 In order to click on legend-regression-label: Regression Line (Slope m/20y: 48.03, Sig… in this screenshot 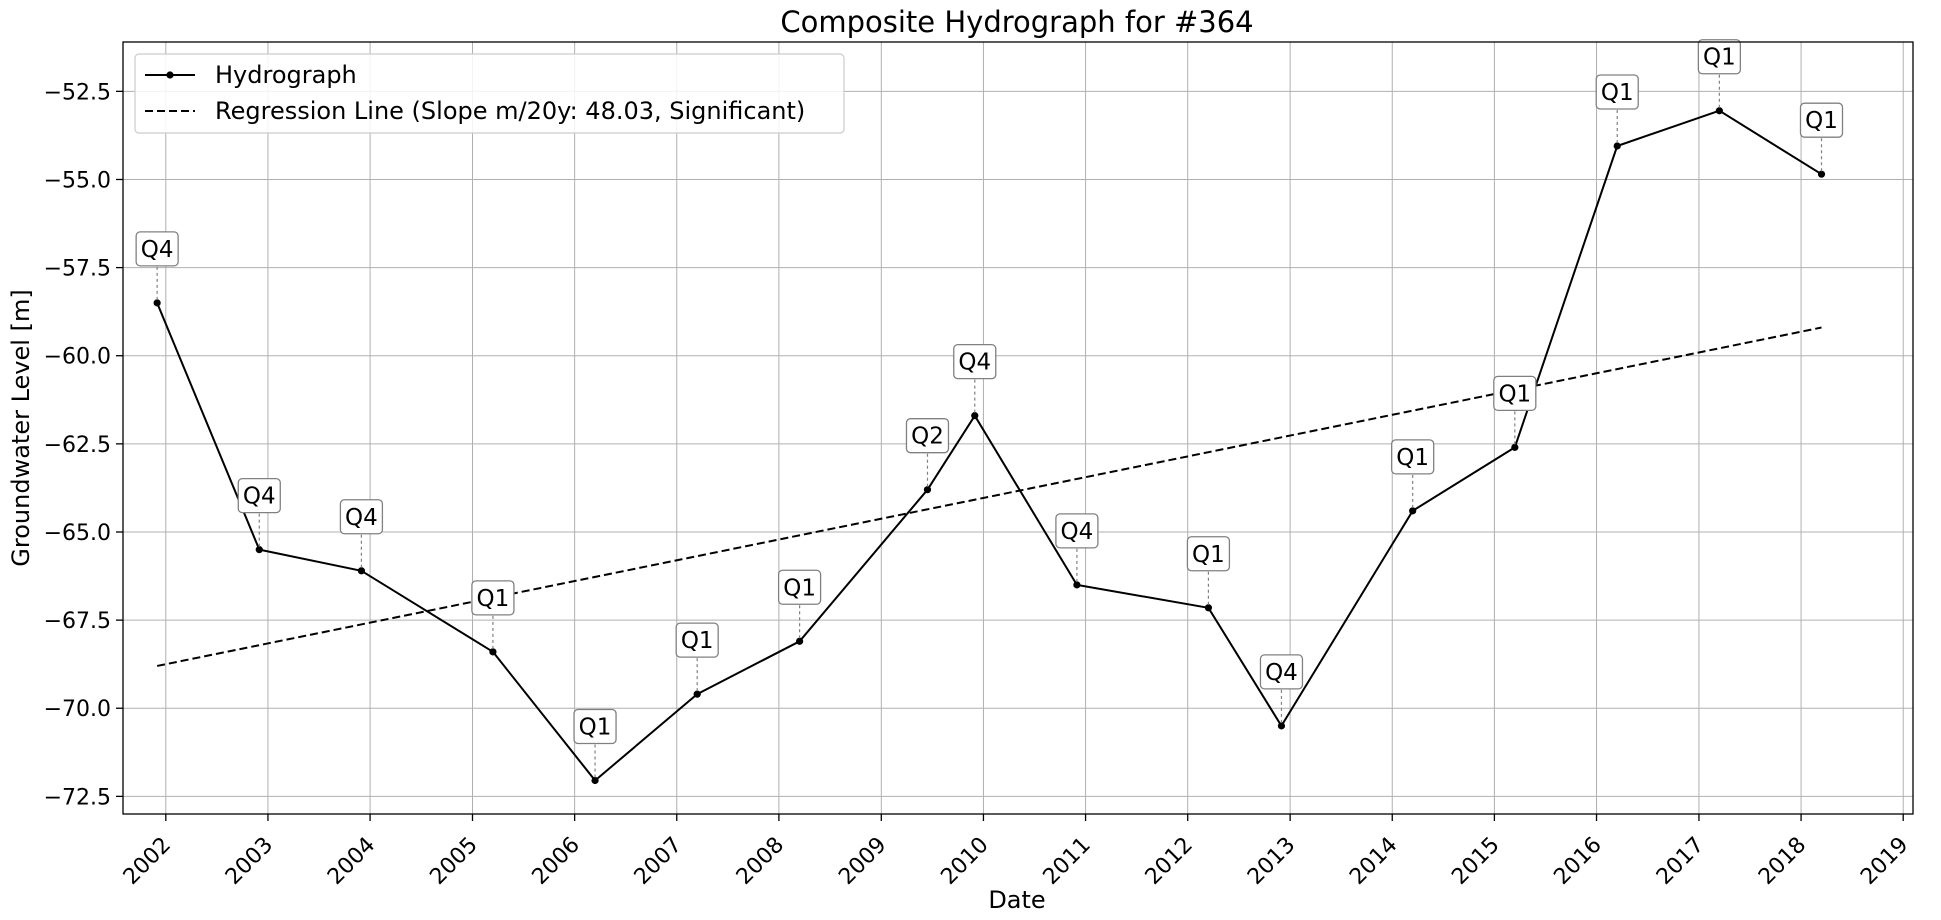, I will do `click(510, 111)`.